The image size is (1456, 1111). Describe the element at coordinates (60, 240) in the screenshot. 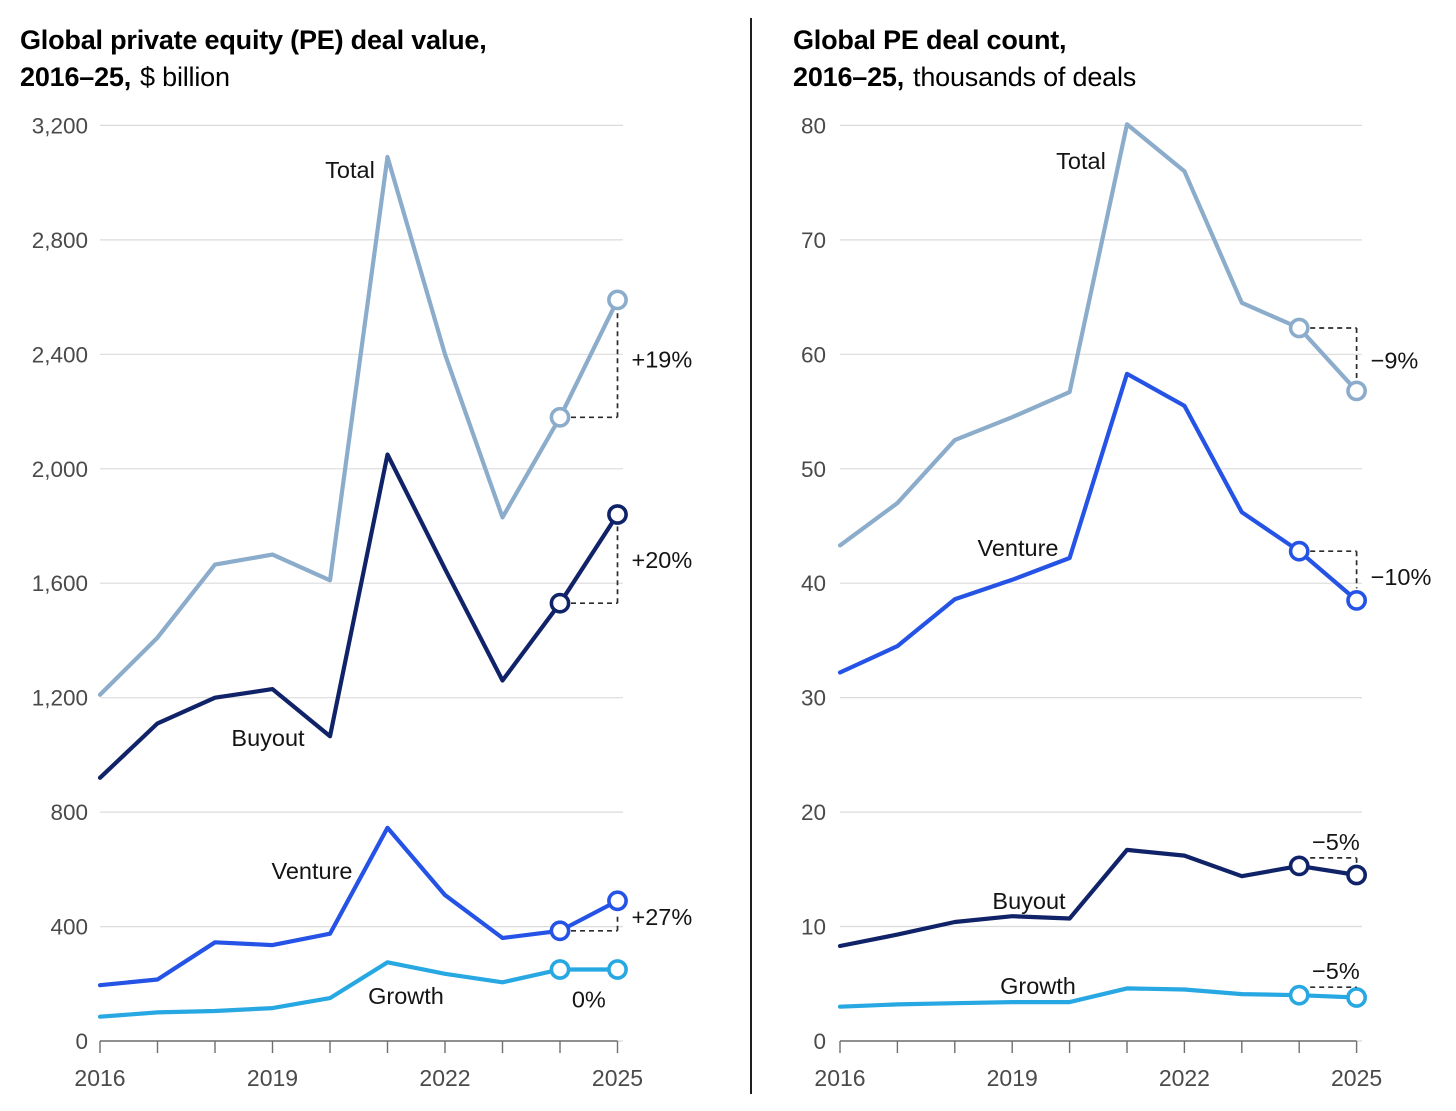

I see `y-tick-label: 2,800` at that location.